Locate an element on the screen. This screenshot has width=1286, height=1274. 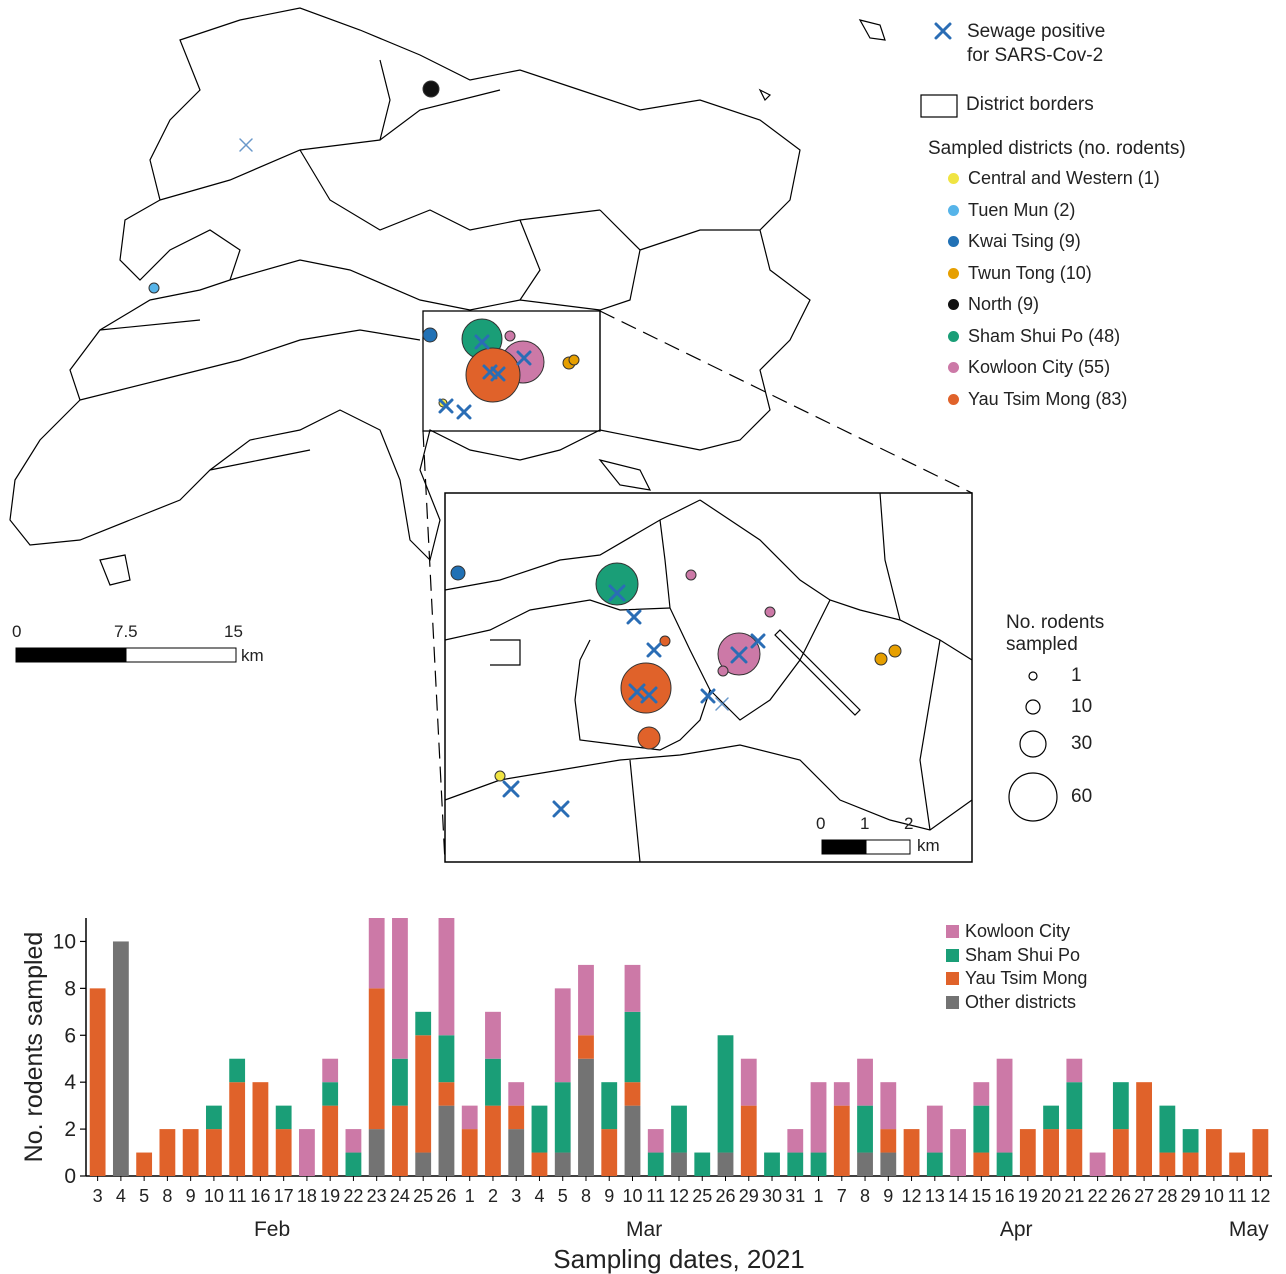
x-tick-label: 31 is located at coordinates (795, 1196).